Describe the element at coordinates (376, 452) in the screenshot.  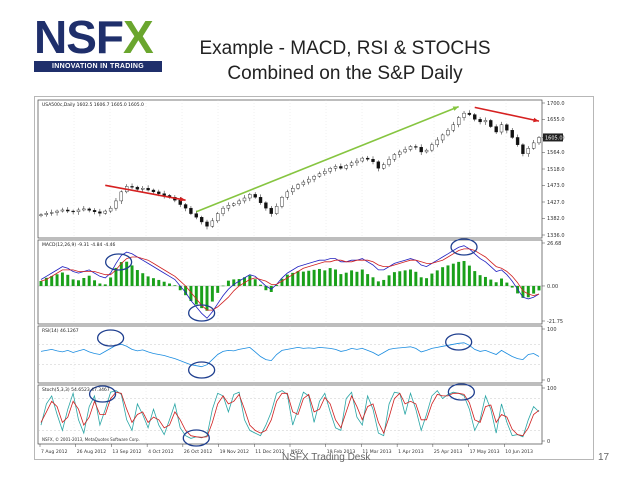
I see `x-tick-label: 11 Mar 2013` at that location.